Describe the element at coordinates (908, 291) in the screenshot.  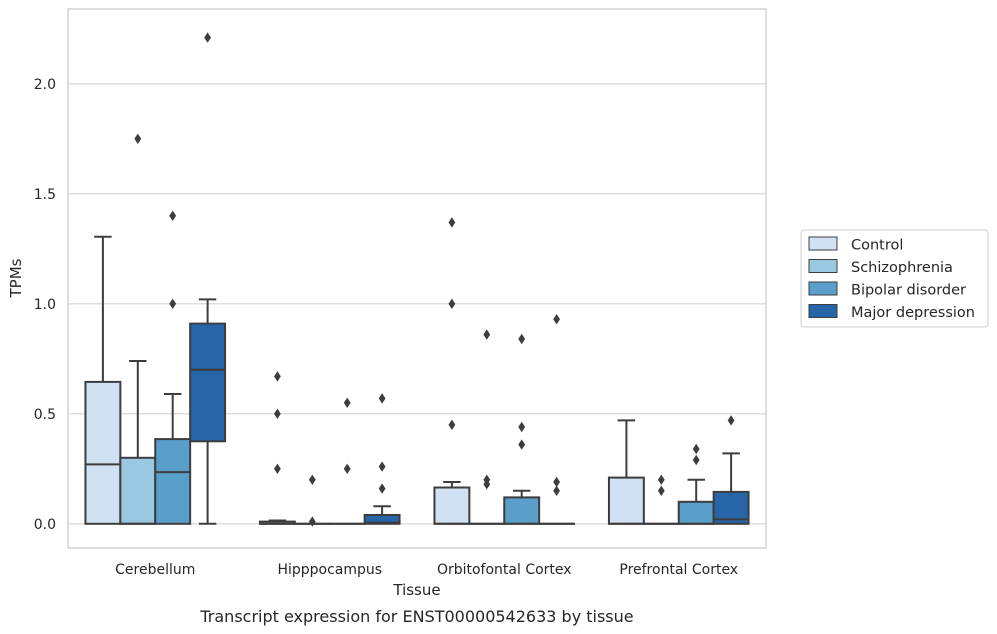
I see `legend-label: Bipolar disorder` at that location.